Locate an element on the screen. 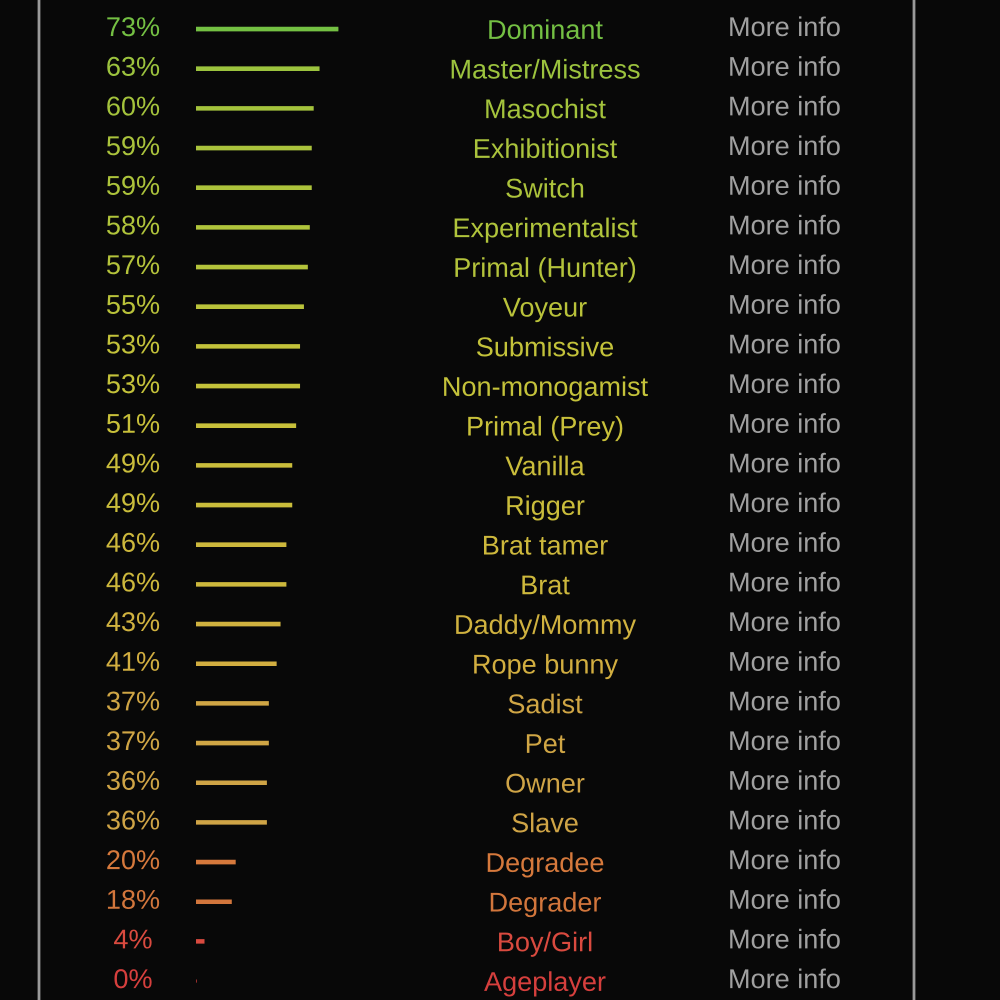  y-tick-label: Master/Mistress is located at coordinates (546, 68).